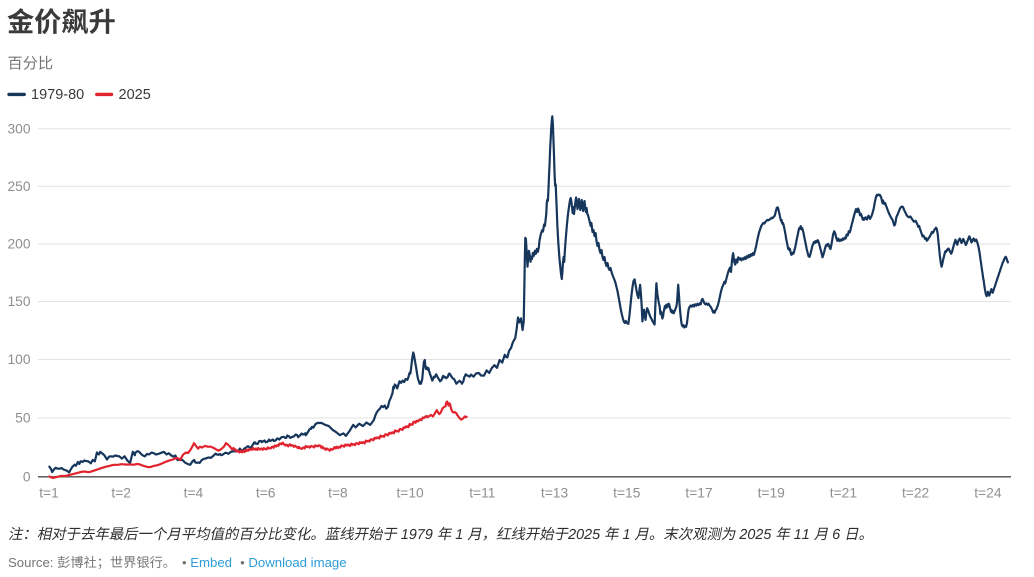 The height and width of the screenshot is (577, 1034). What do you see at coordinates (482, 493) in the screenshot?
I see `svg-text: t=11` at bounding box center [482, 493].